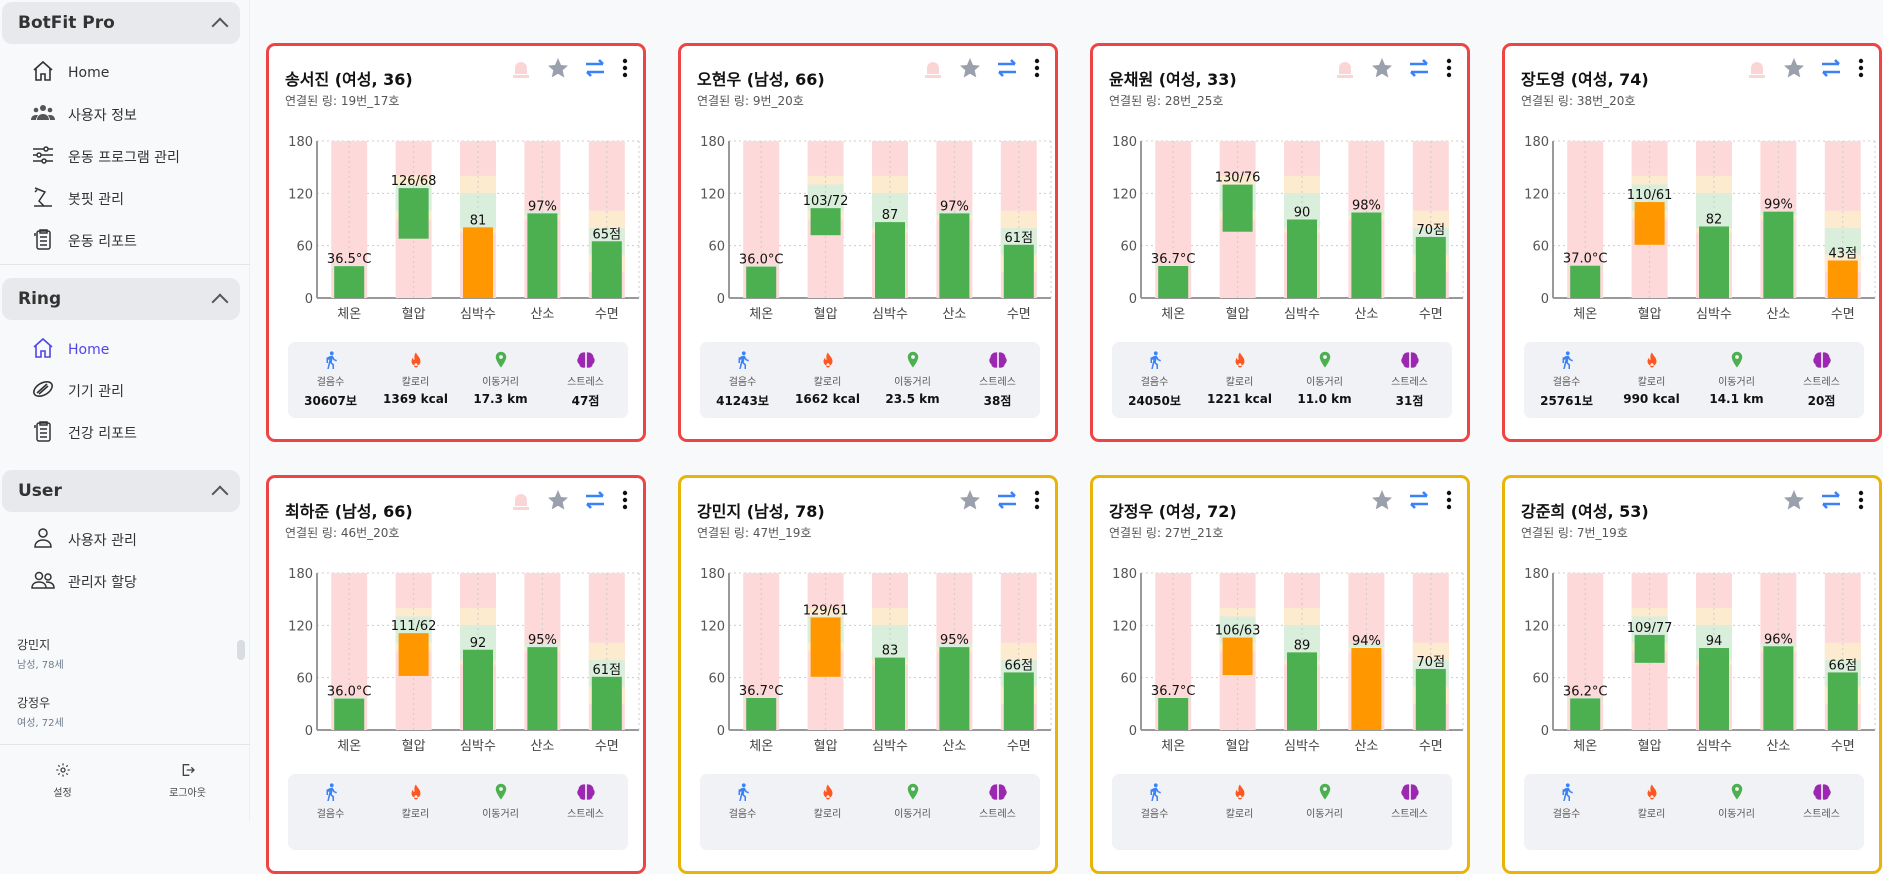 The width and height of the screenshot is (1883, 874). I want to click on section-header-1: Ring, so click(121, 299).